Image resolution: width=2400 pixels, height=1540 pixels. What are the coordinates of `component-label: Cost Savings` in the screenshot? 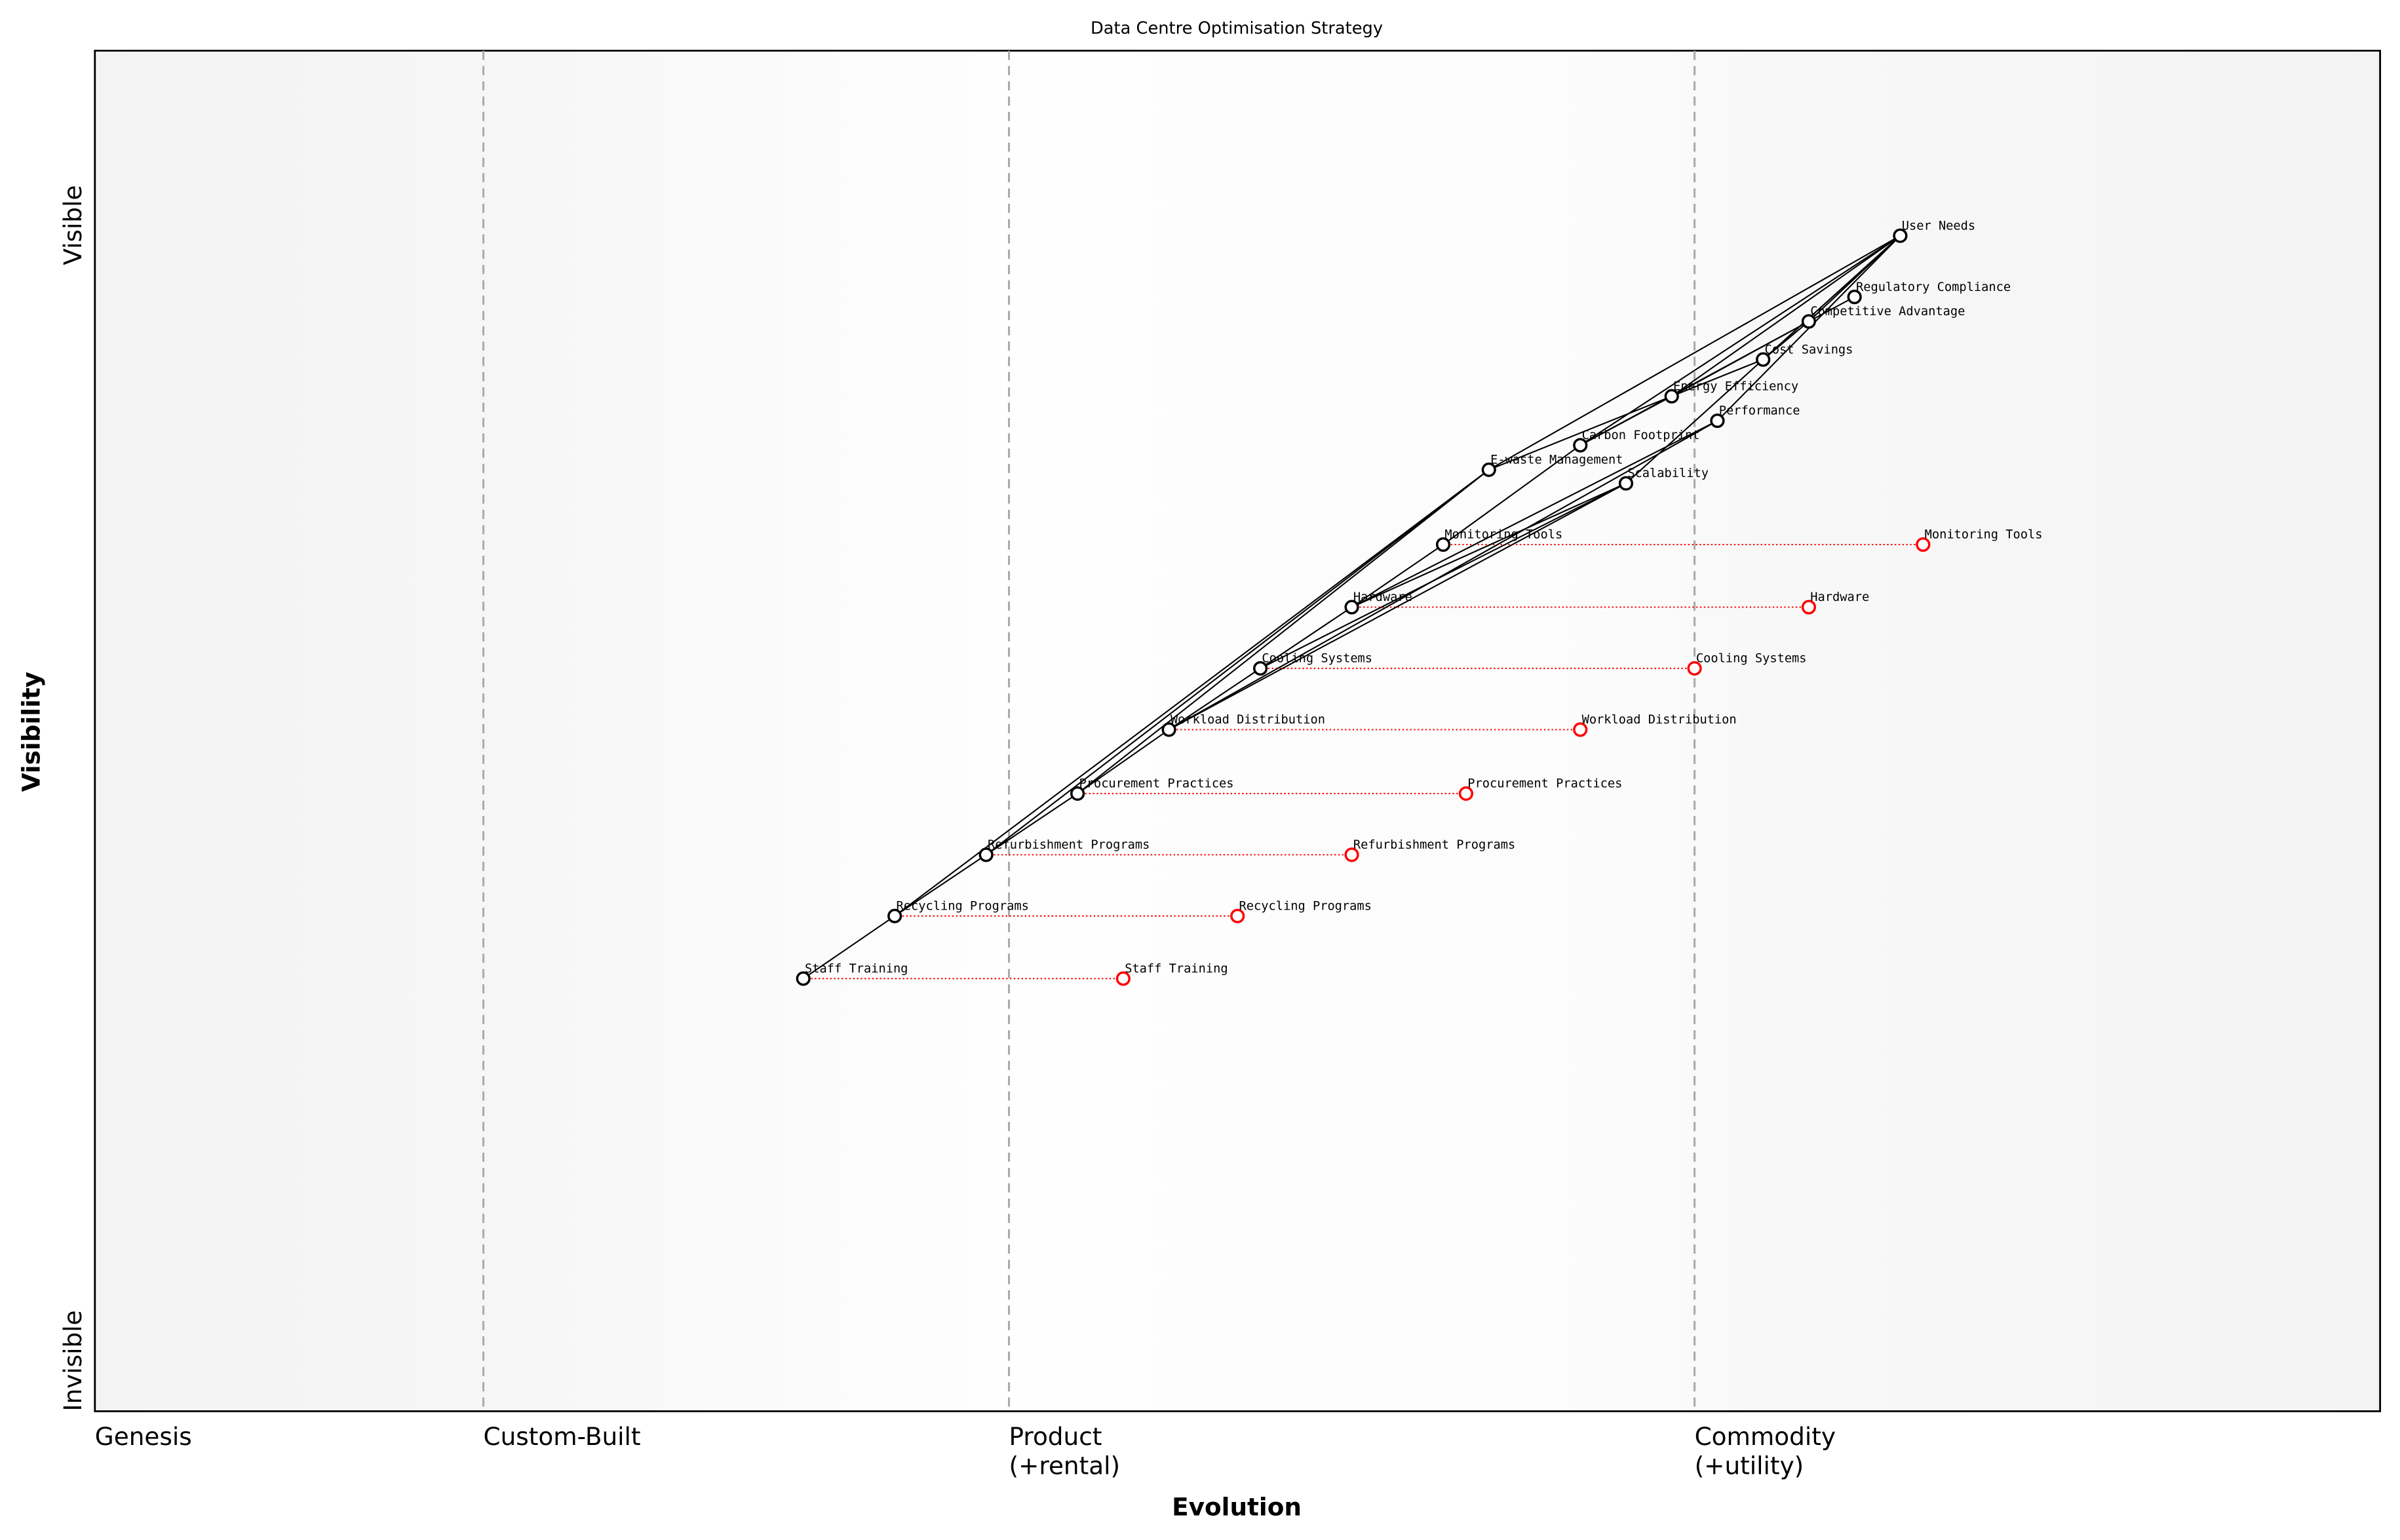 It's located at (1809, 349).